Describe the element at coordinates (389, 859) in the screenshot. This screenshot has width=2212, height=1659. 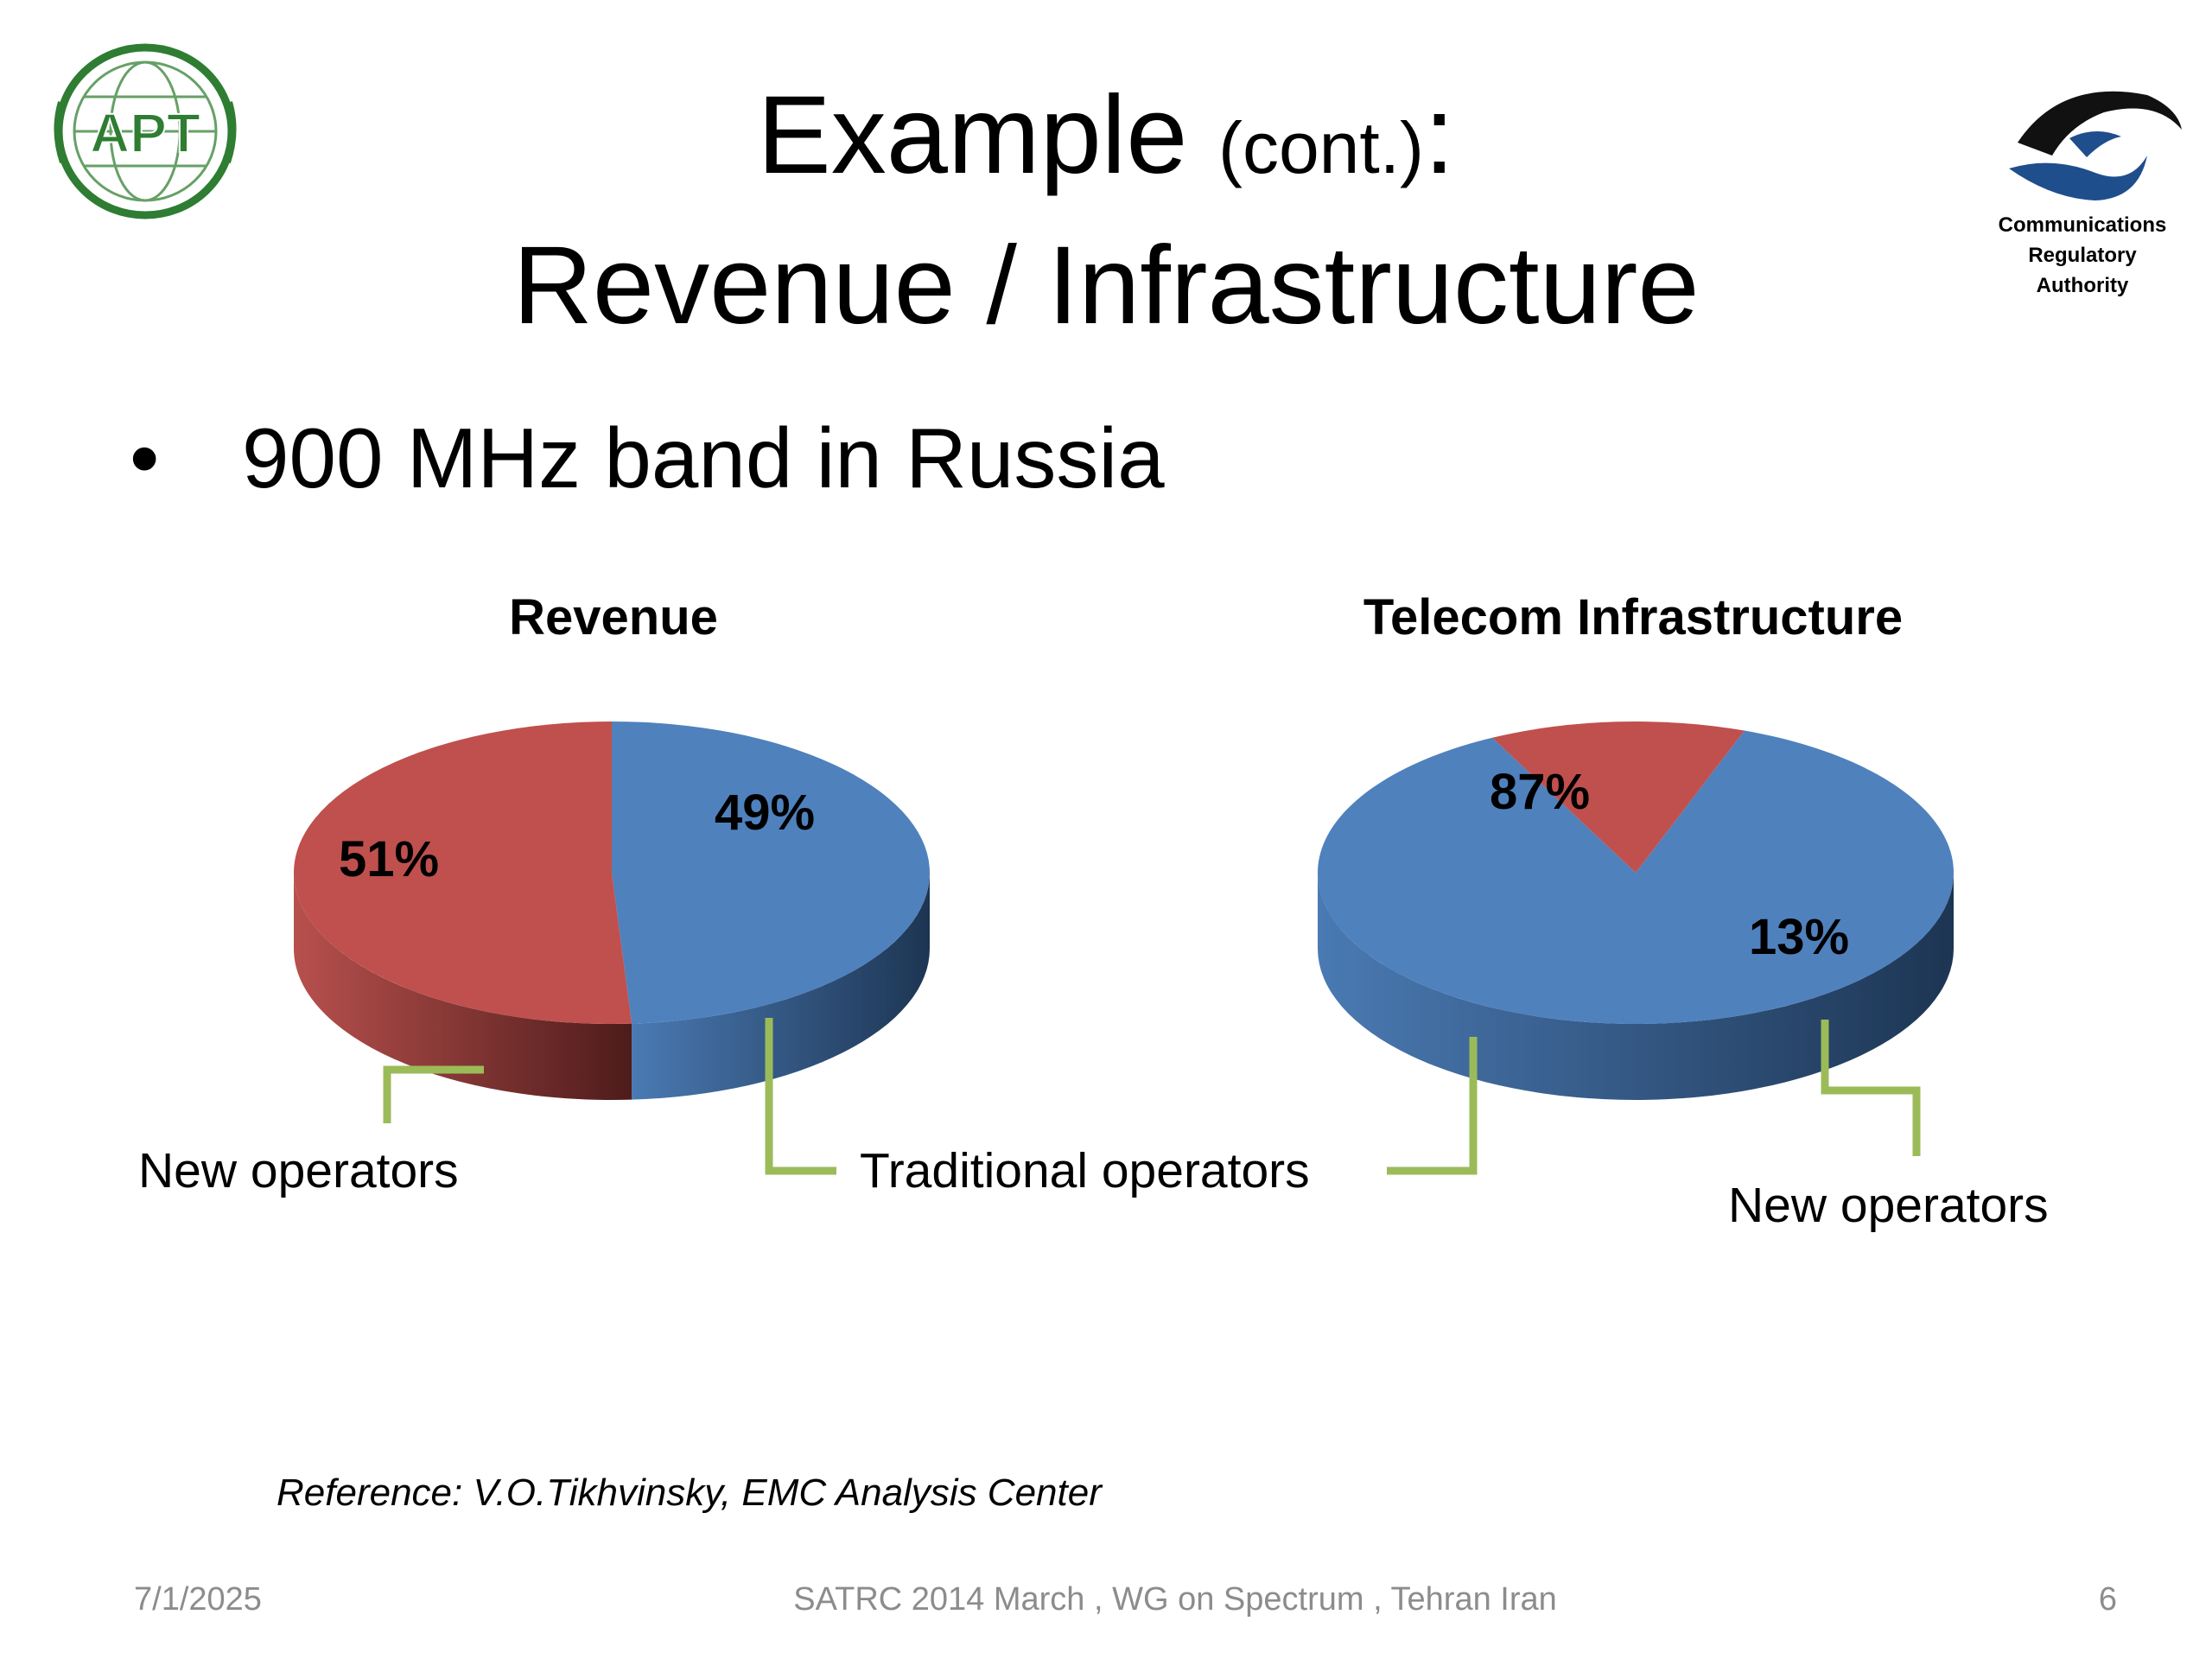
I see `data-label-revenue-new: 51%` at that location.